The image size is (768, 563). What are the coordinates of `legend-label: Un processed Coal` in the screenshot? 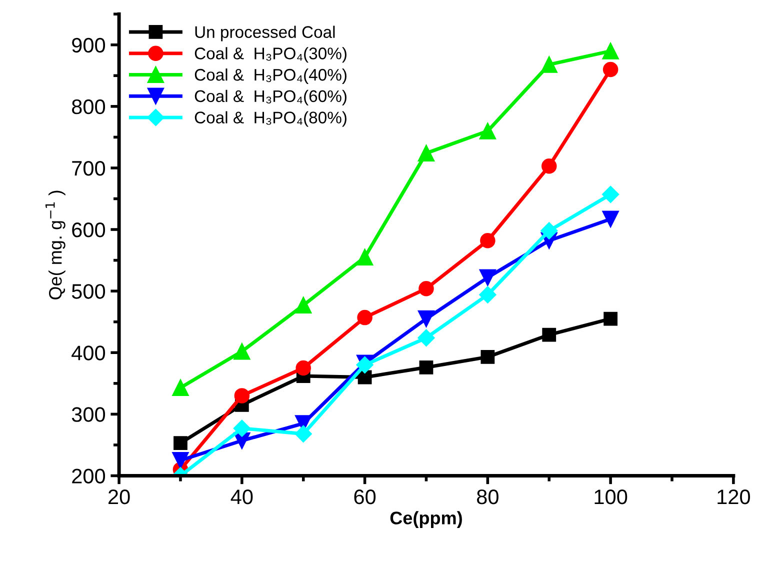 It's located at (265, 34).